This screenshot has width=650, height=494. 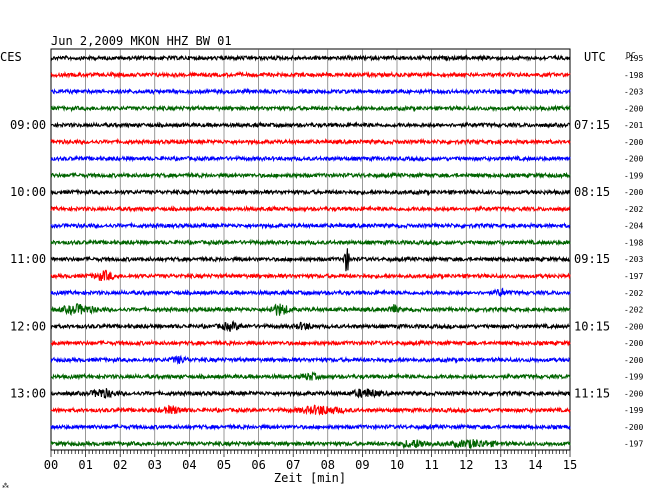 I want to click on dc-offset-label-18: -200, so click(x=633, y=360).